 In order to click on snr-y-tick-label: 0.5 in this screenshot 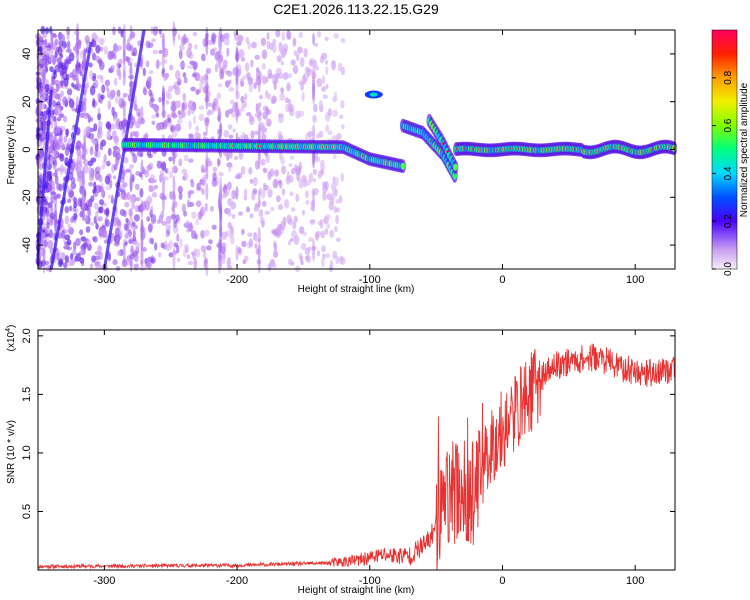, I will do `click(27, 511)`.